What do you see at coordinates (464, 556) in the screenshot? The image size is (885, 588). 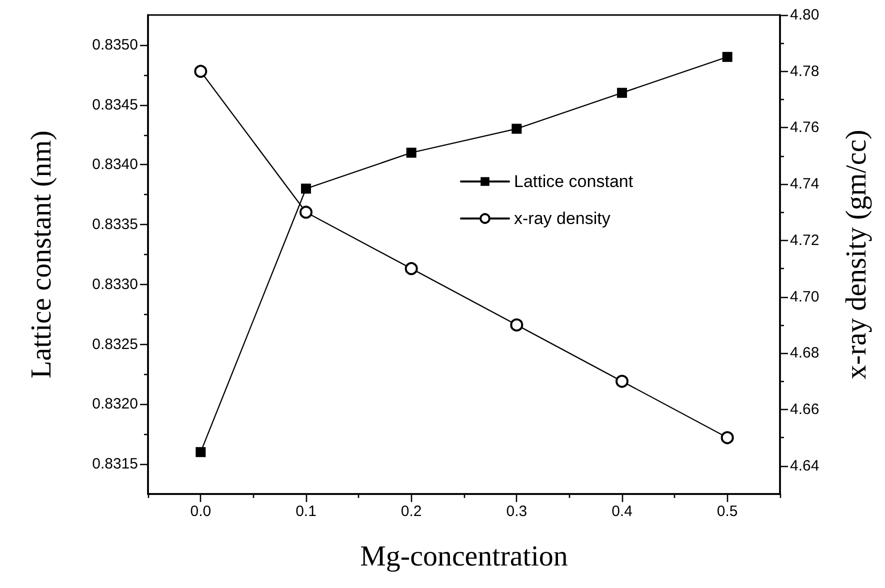 I see `x-axis-title: Mg-concentration` at bounding box center [464, 556].